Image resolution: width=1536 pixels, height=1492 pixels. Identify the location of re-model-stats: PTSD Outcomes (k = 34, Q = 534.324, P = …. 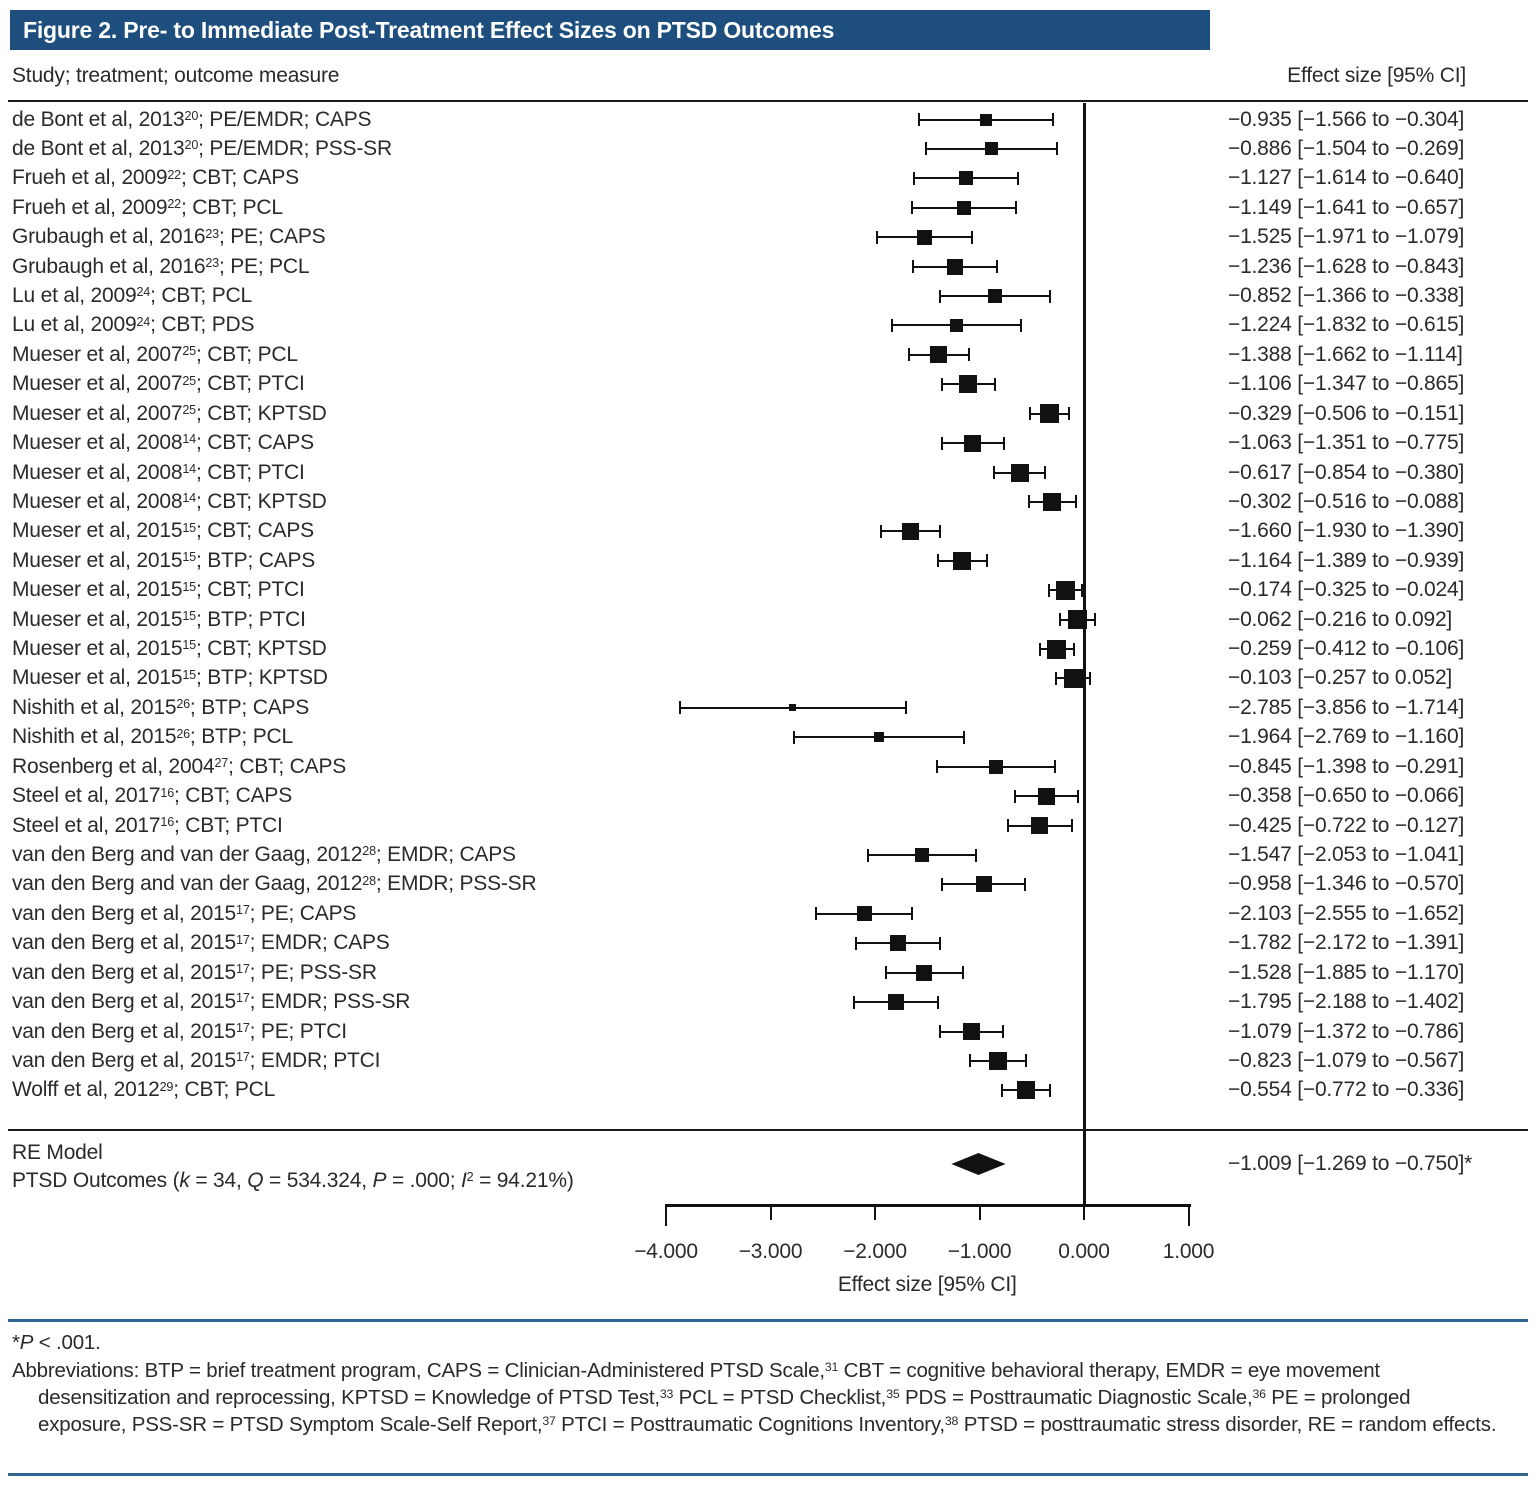
(293, 1180).